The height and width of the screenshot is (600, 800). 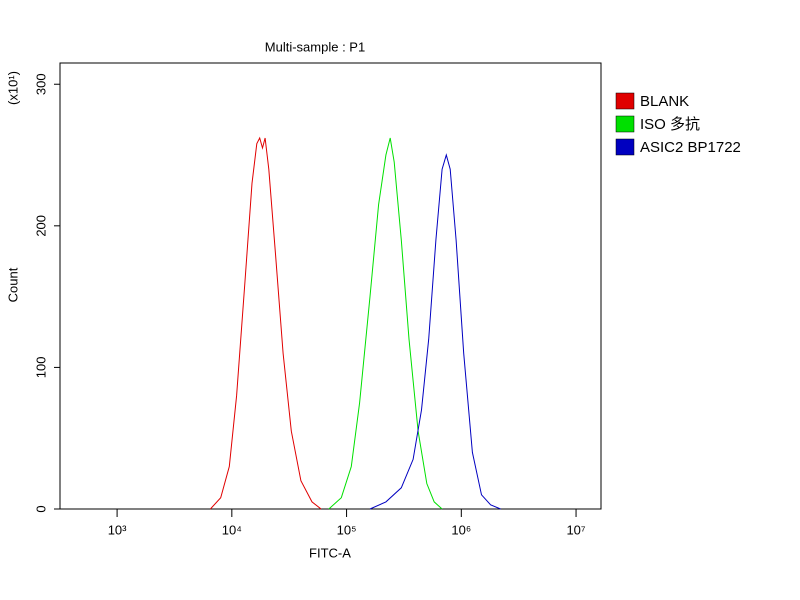 What do you see at coordinates (40, 226) in the screenshot?
I see `y-tick-label: 200` at bounding box center [40, 226].